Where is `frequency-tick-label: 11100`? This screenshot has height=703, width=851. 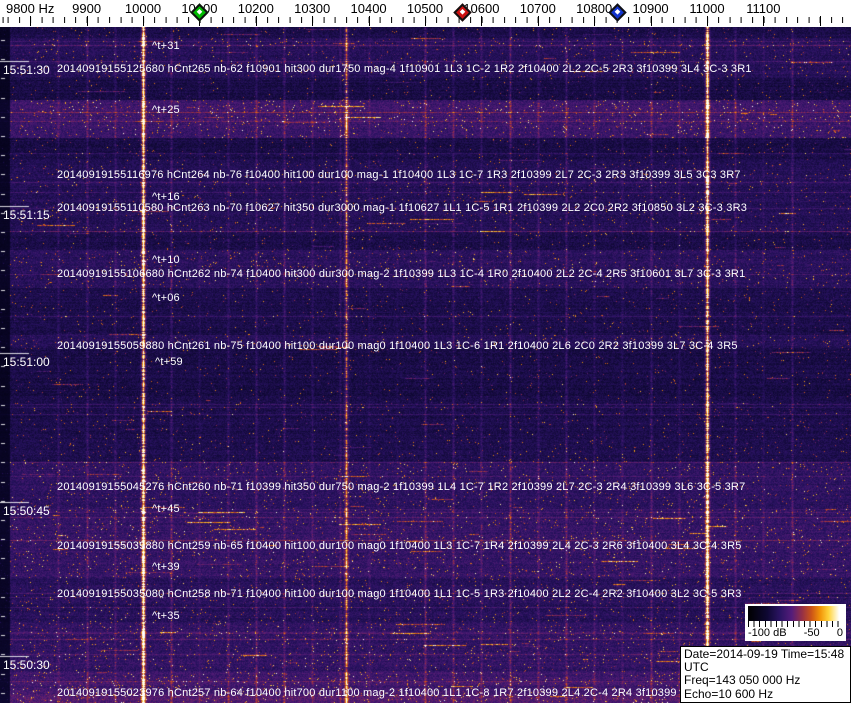
frequency-tick-label: 11100 is located at coordinates (763, 8).